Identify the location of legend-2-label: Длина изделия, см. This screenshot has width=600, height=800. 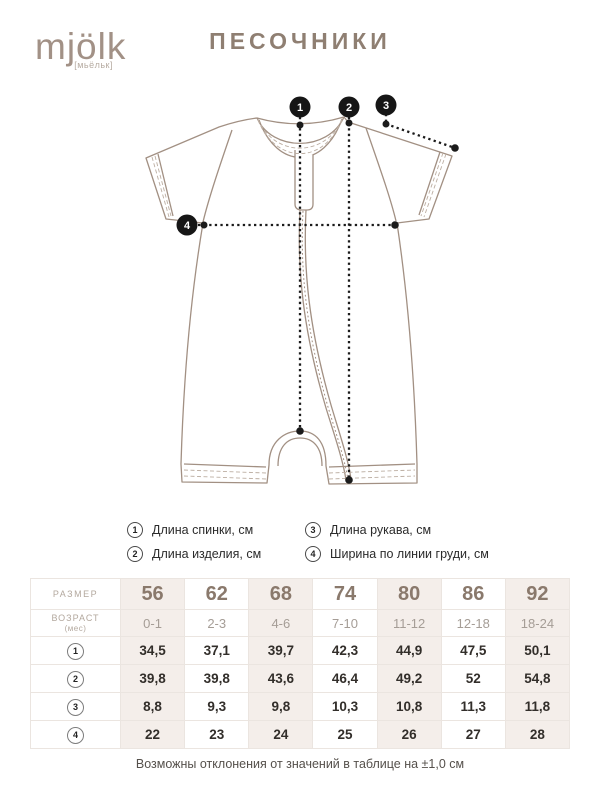
(207, 554).